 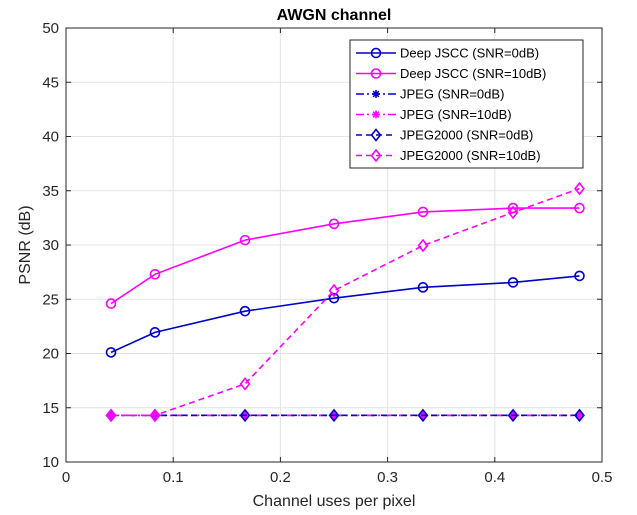 What do you see at coordinates (602, 477) in the screenshot?
I see `x-tick-label: 0.5` at bounding box center [602, 477].